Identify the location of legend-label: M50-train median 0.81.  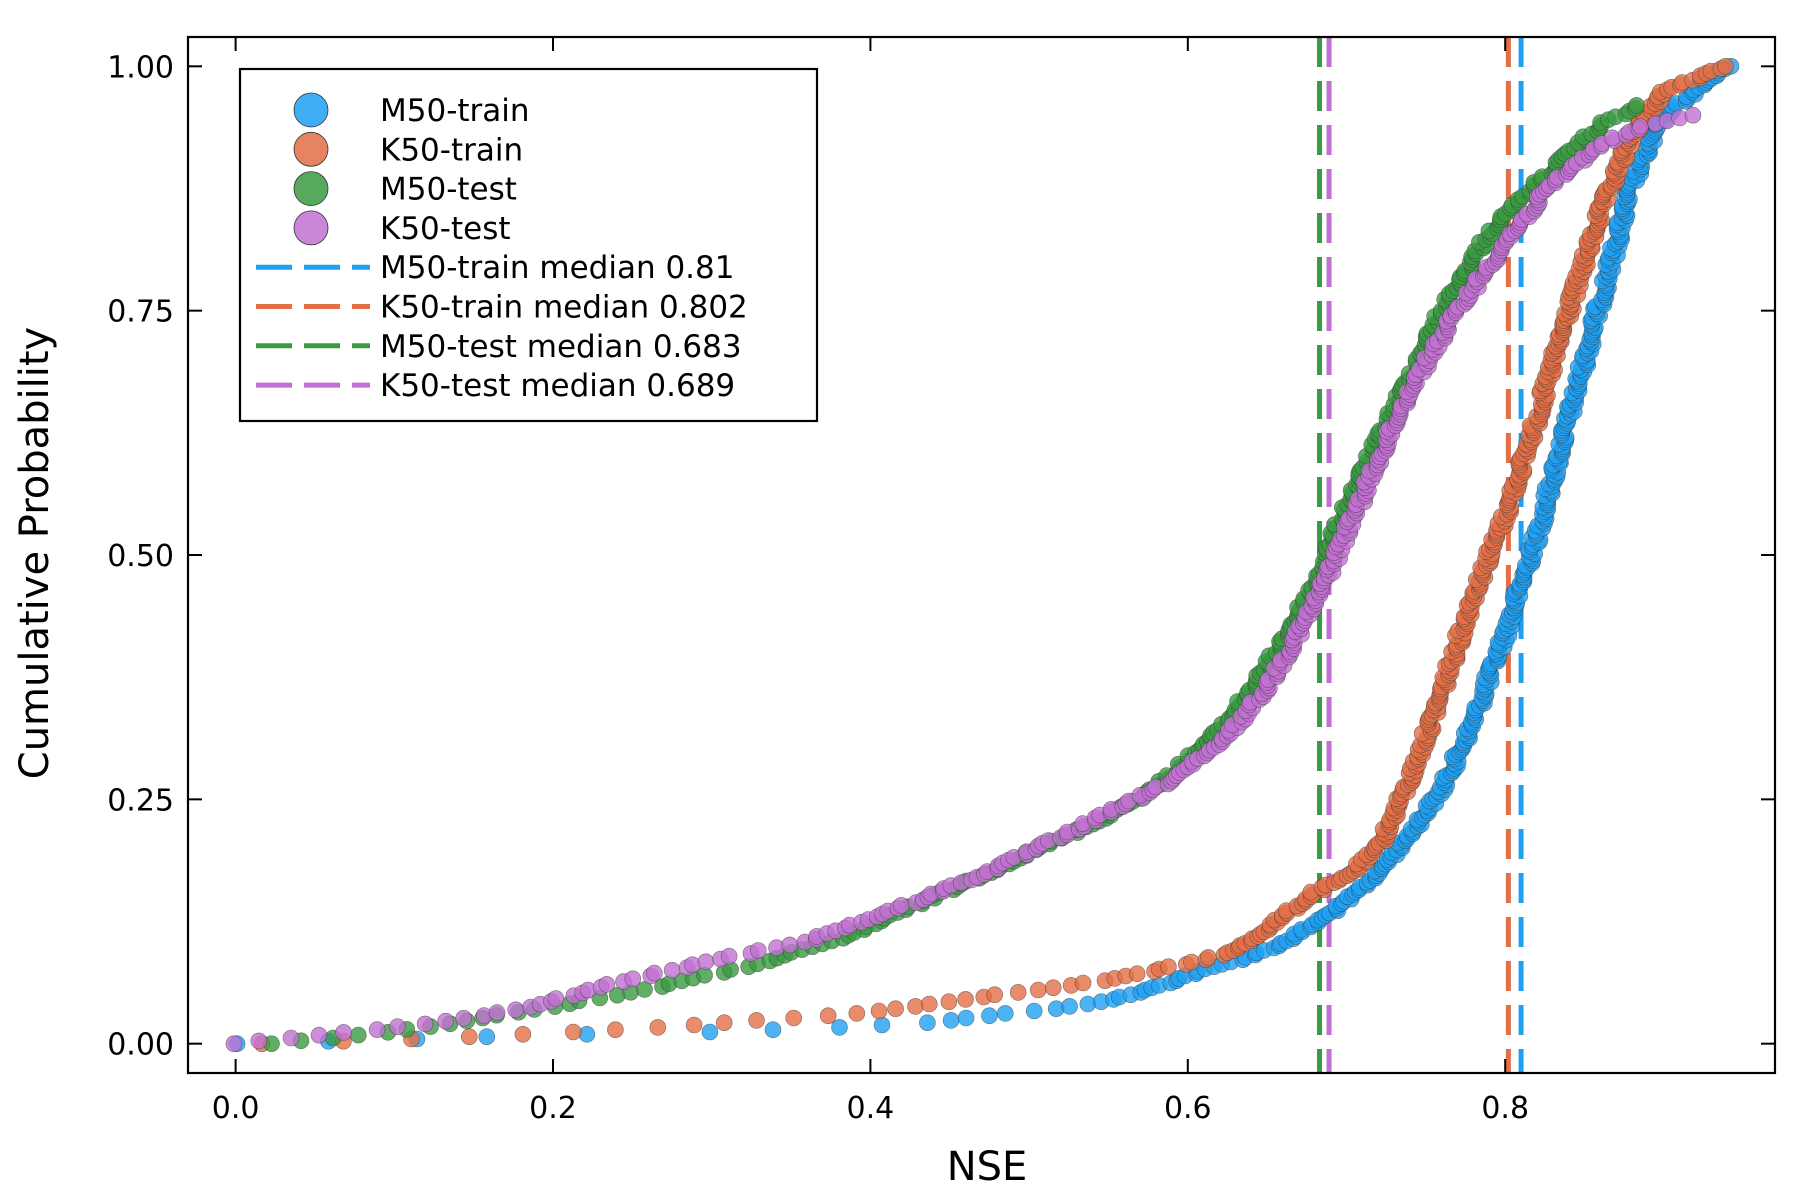
(557, 268).